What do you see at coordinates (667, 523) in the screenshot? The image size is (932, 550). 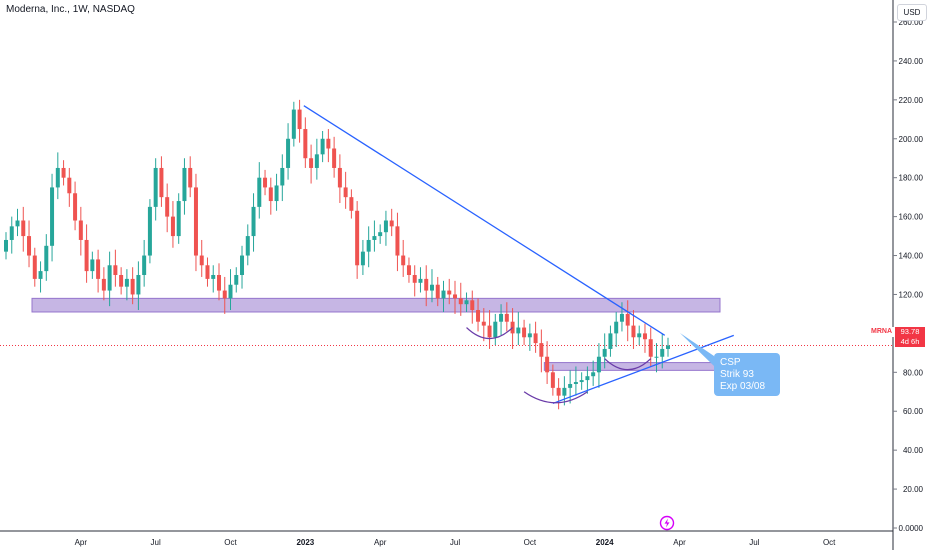 I see `tradingview-logo-icon` at bounding box center [667, 523].